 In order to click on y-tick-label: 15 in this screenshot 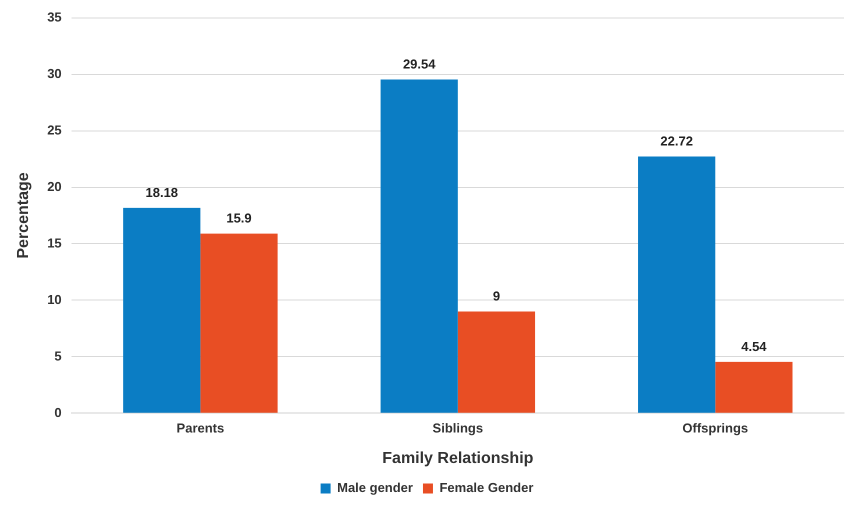, I will do `click(54, 242)`.